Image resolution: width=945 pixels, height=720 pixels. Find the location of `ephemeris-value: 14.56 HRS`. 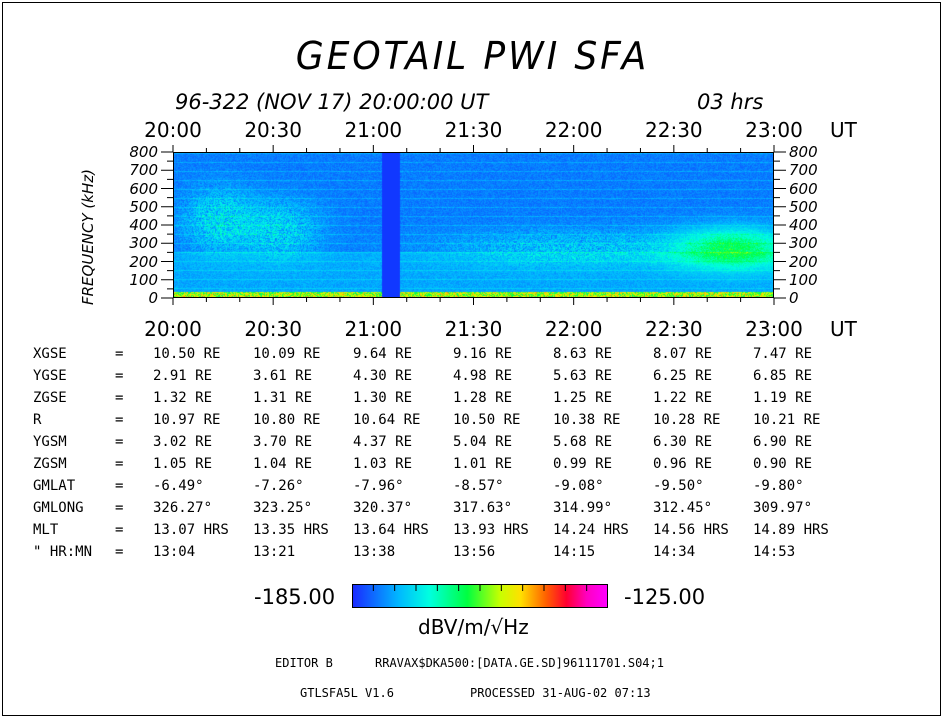

ephemeris-value: 14.56 HRS is located at coordinates (691, 530).